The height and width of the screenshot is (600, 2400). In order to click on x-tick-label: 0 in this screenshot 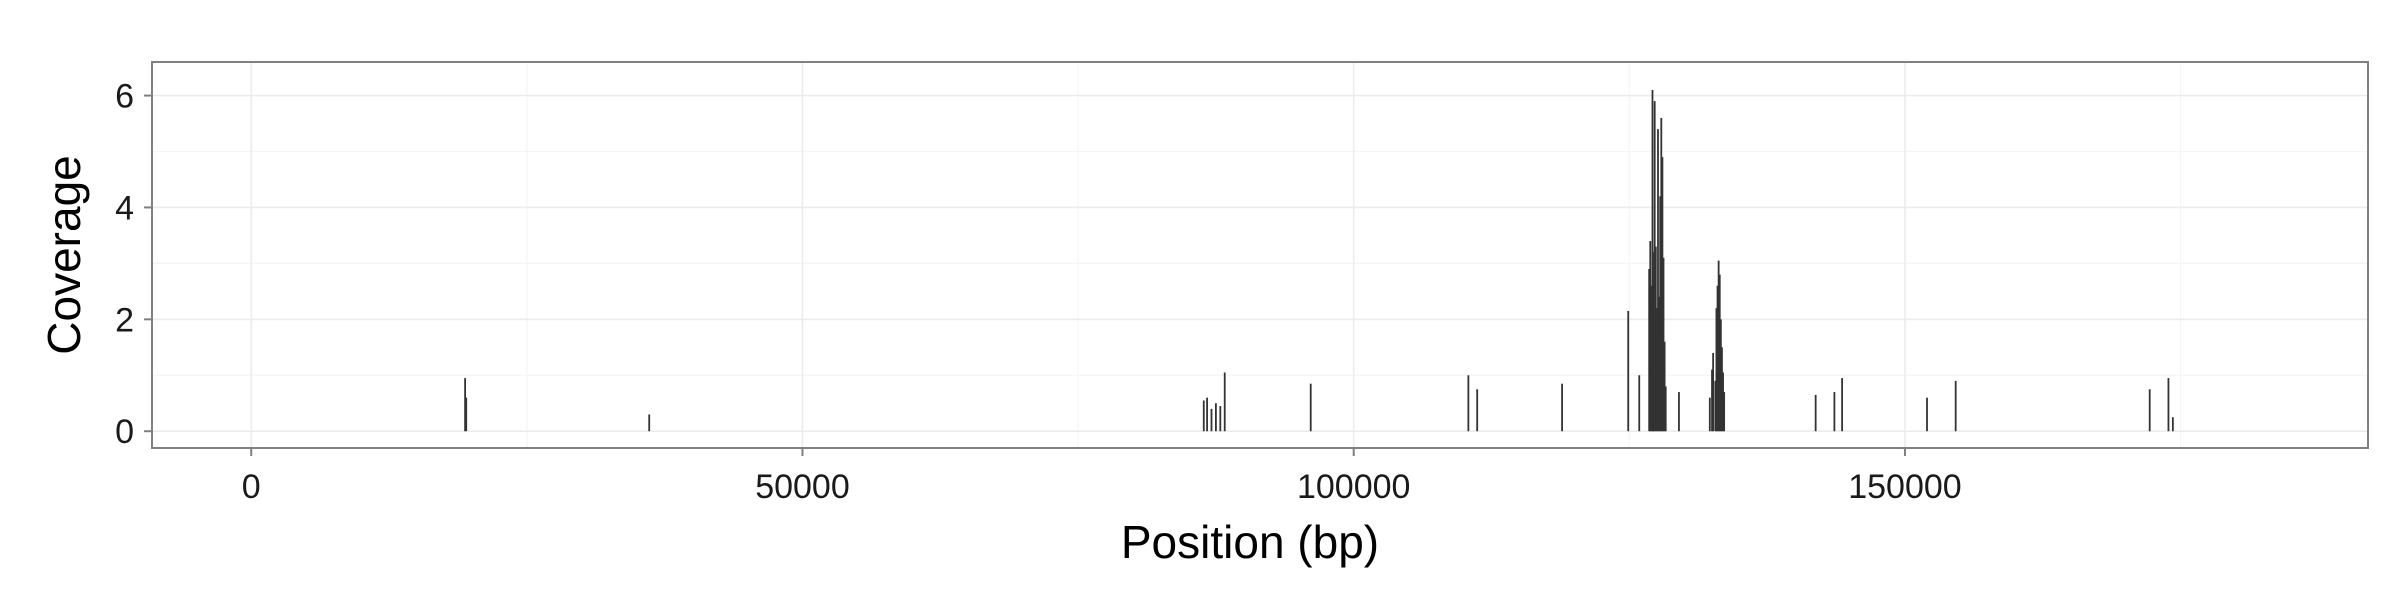, I will do `click(251, 487)`.